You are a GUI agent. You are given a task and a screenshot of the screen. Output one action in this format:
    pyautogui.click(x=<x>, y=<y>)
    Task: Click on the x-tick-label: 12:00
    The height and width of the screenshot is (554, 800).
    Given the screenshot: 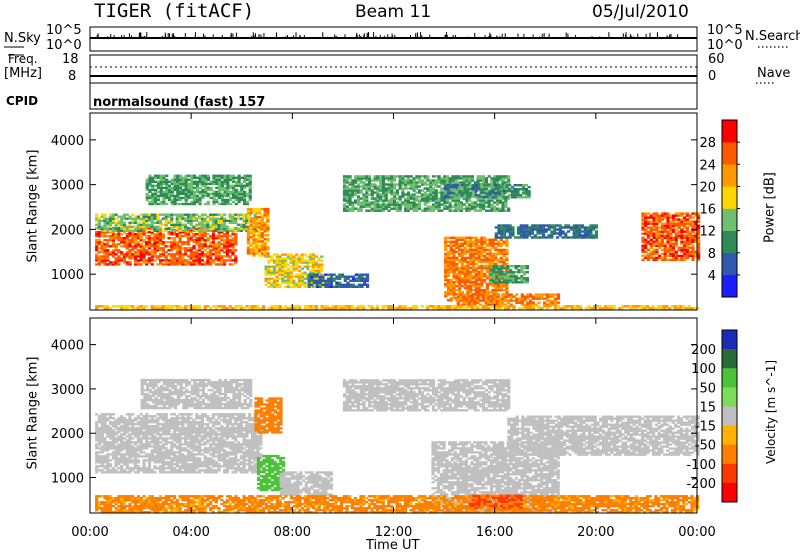 What is the action you would take?
    pyautogui.click(x=393, y=532)
    